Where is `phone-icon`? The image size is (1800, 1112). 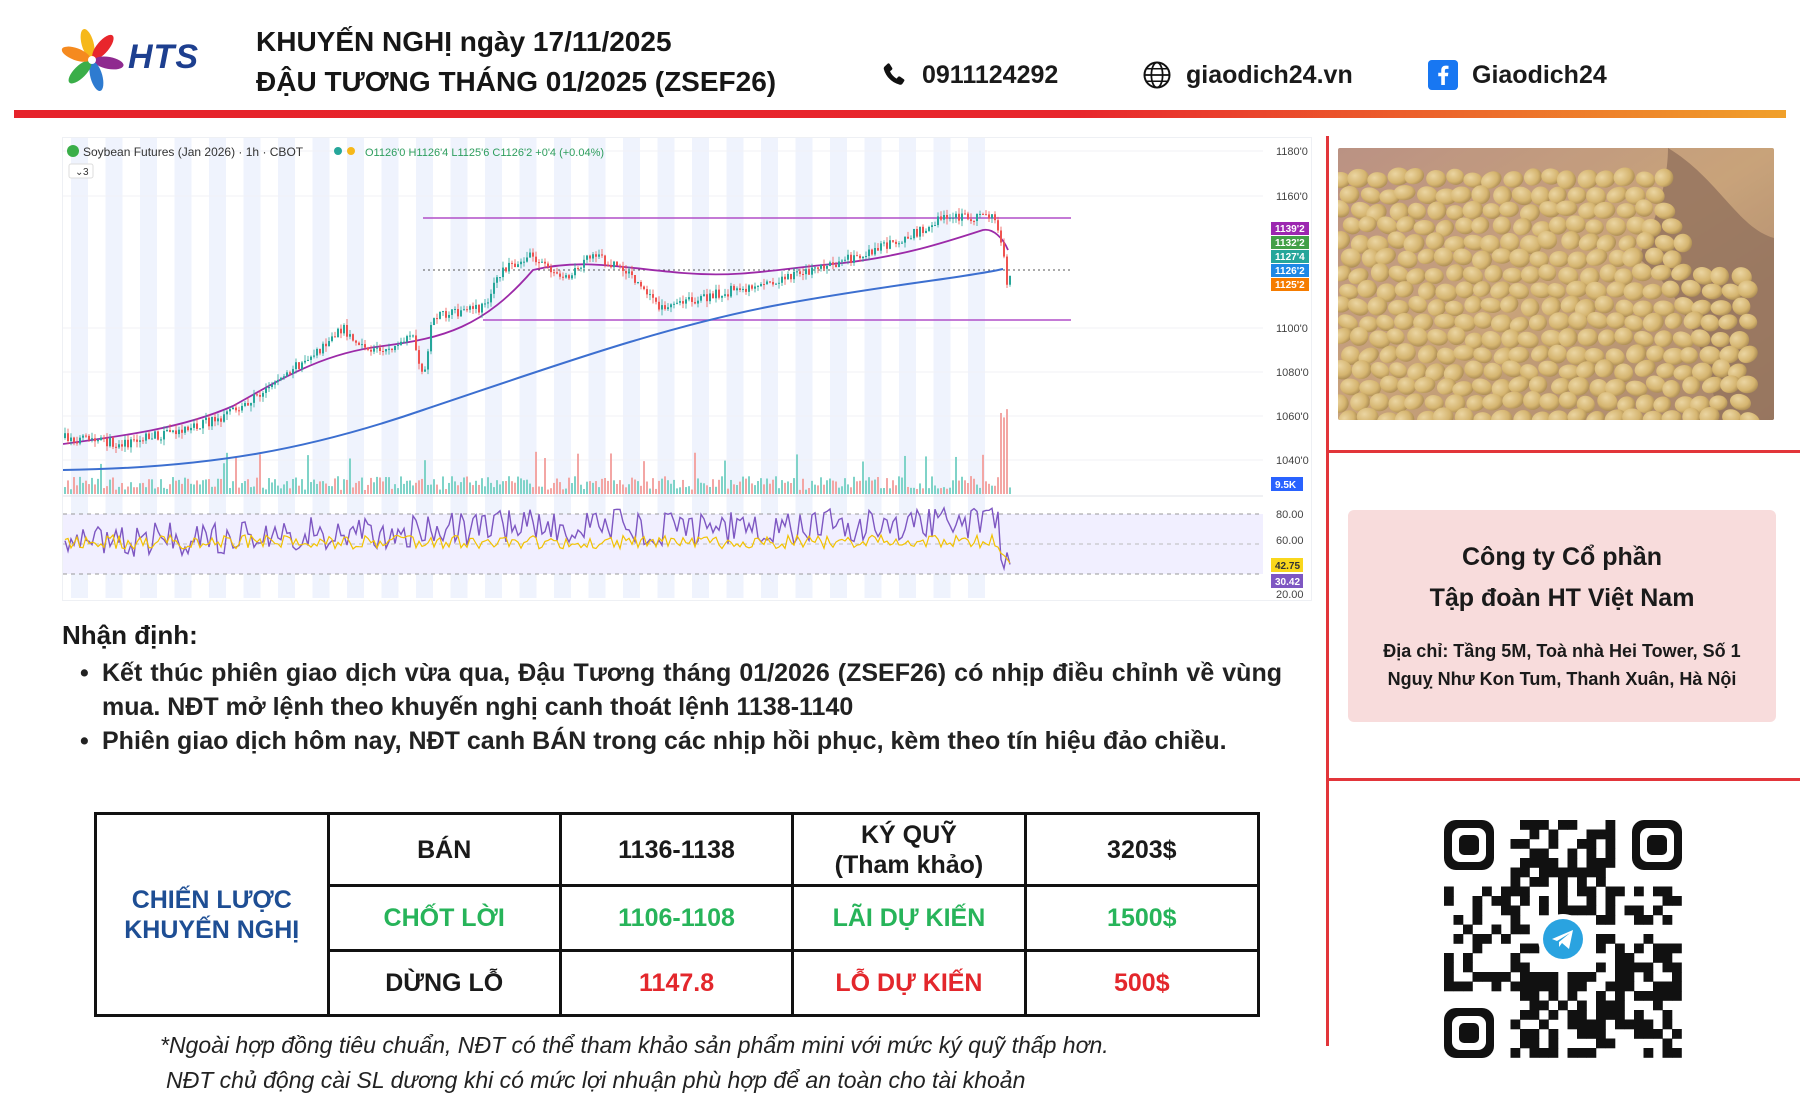 phone-icon is located at coordinates (894, 74).